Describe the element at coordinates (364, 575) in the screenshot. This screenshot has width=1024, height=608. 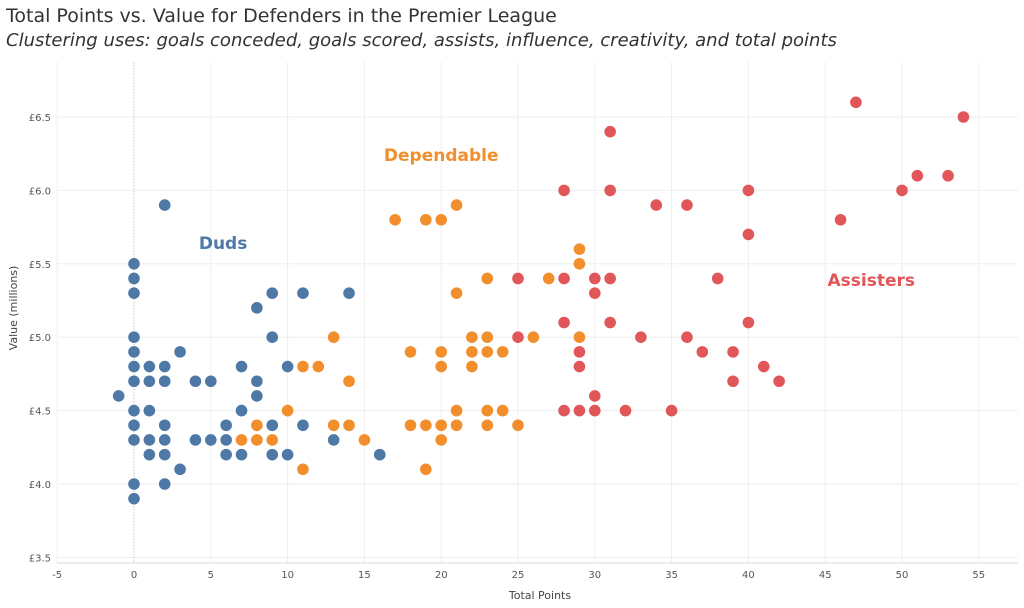
I see `x-tick-label: 15` at that location.